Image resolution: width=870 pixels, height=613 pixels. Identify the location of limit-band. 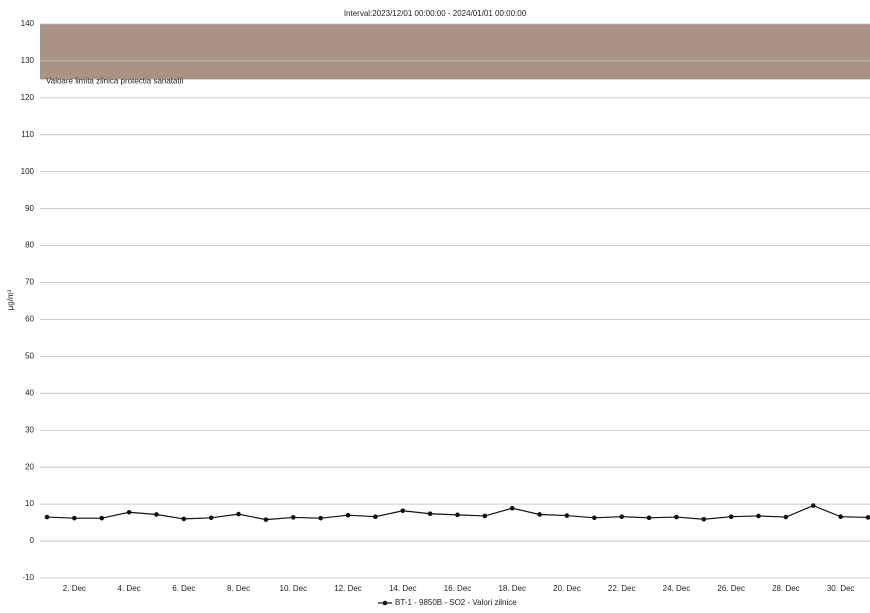
(455, 52).